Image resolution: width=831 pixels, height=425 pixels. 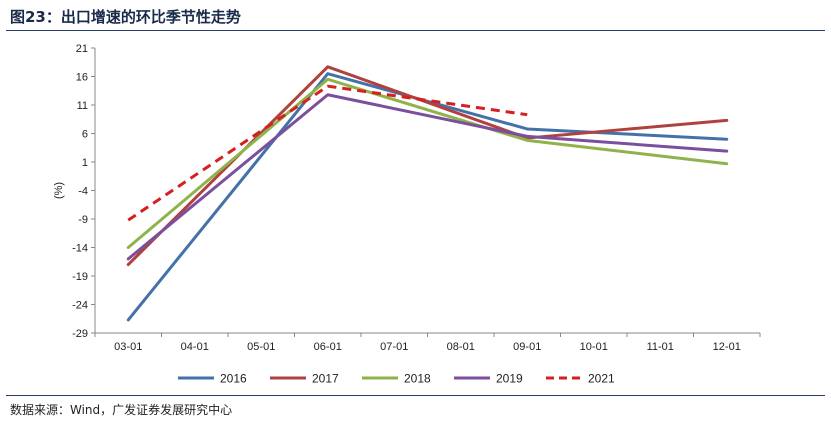 I want to click on y-tick-label: -4, so click(x=83, y=192).